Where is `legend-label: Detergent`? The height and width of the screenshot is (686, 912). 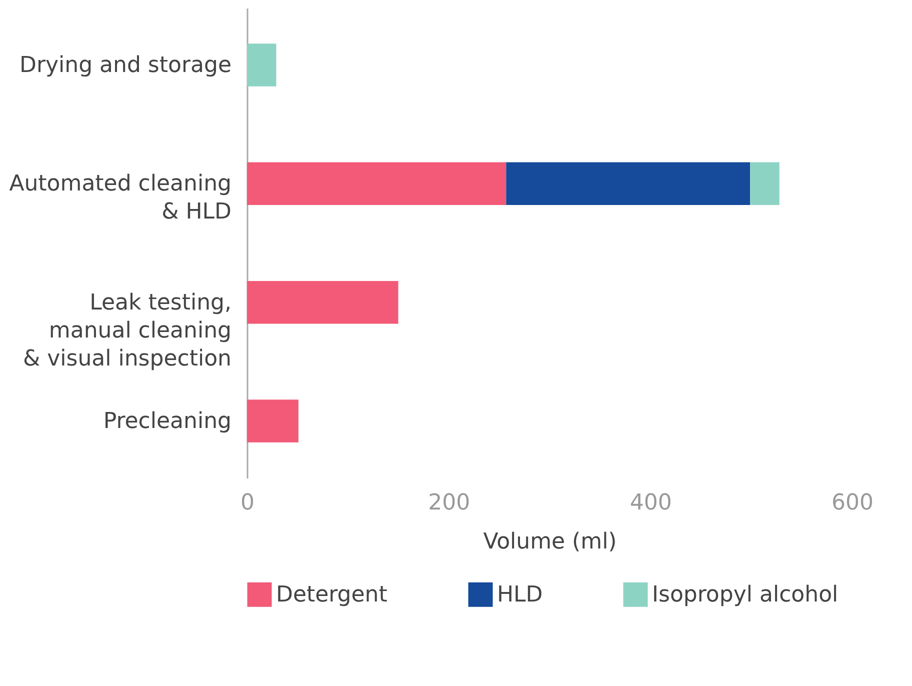 legend-label: Detergent is located at coordinates (332, 595).